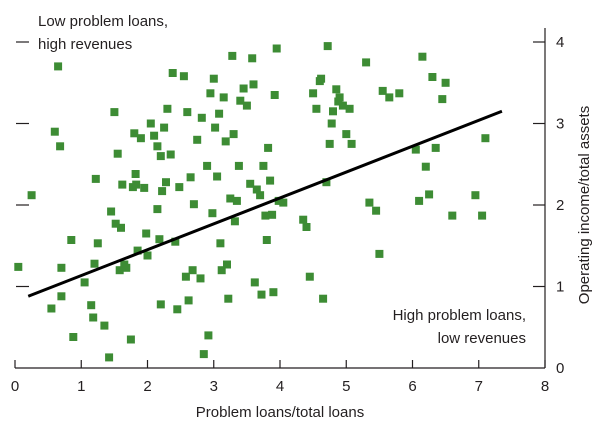 The image size is (599, 423). Describe the element at coordinates (459, 315) in the screenshot. I see `annotation-bottom-right-line-1: High problem loans,` at that location.